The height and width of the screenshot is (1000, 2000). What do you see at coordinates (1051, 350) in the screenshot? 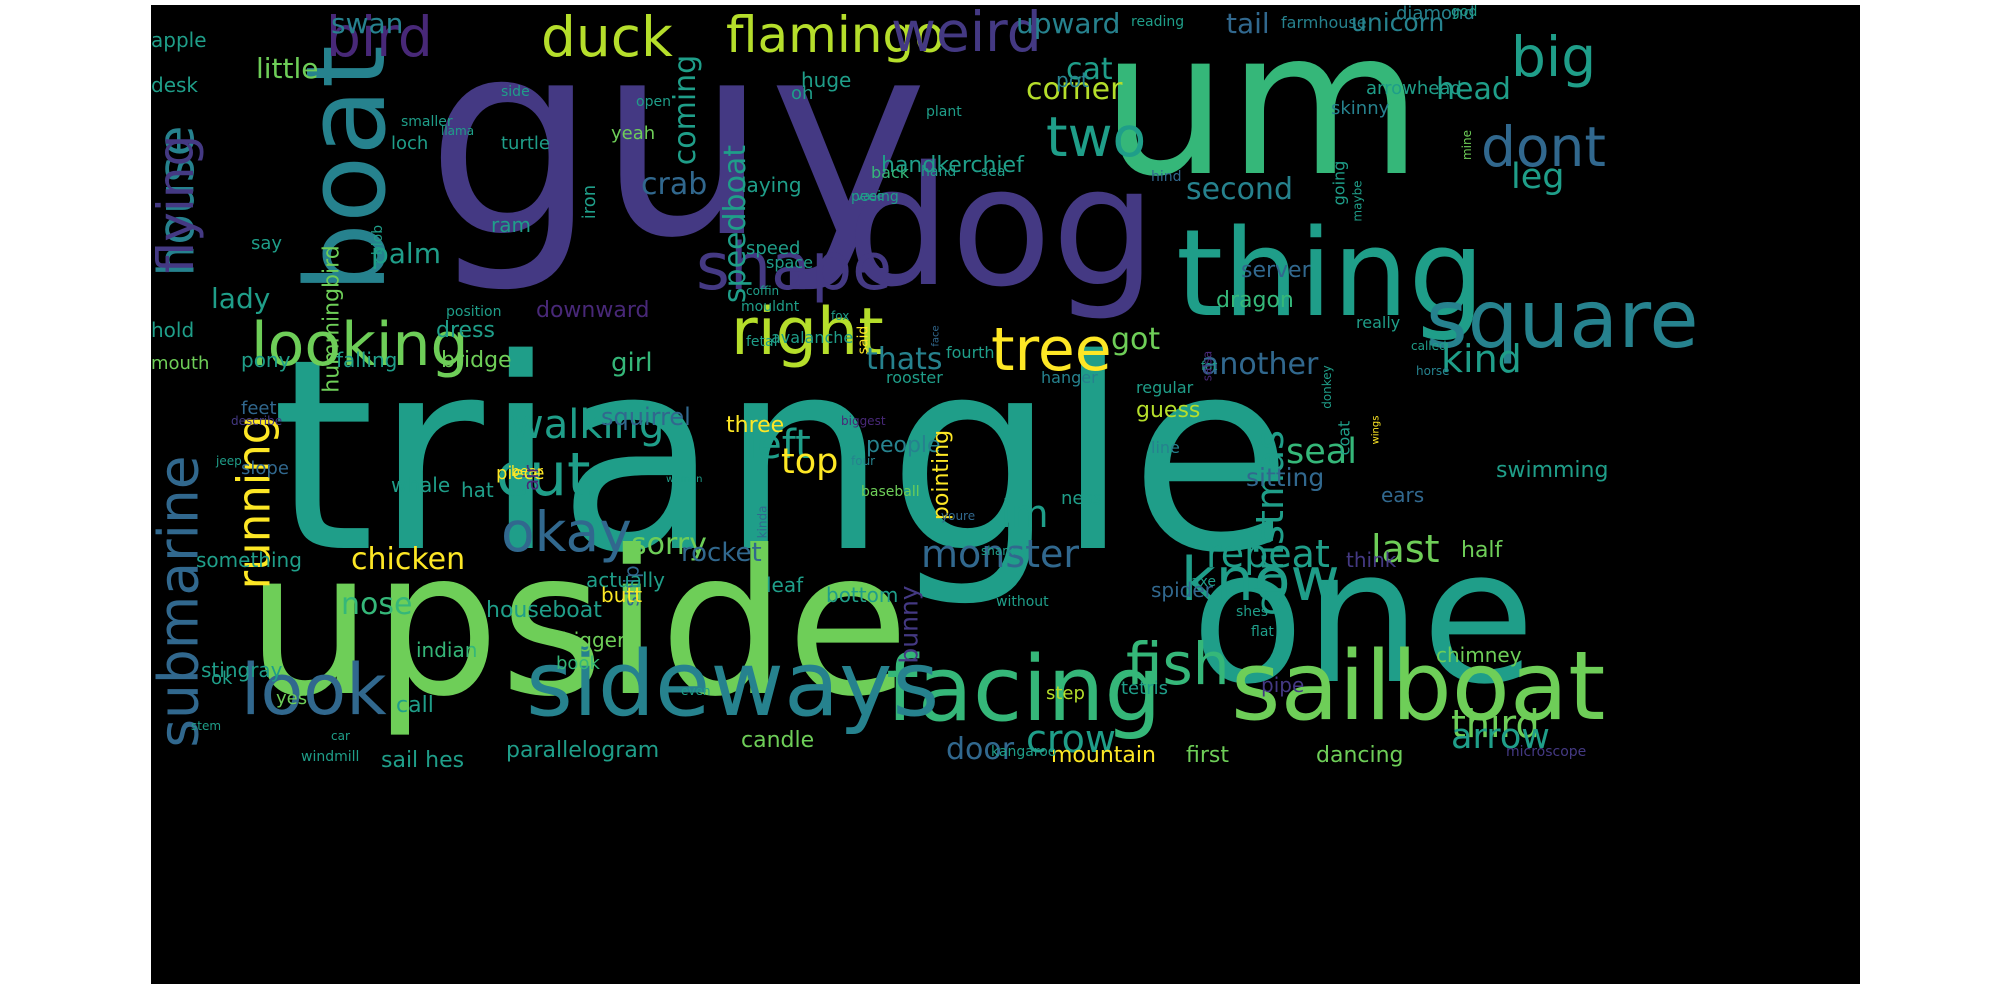
I see `word-tree: tree` at bounding box center [1051, 350].